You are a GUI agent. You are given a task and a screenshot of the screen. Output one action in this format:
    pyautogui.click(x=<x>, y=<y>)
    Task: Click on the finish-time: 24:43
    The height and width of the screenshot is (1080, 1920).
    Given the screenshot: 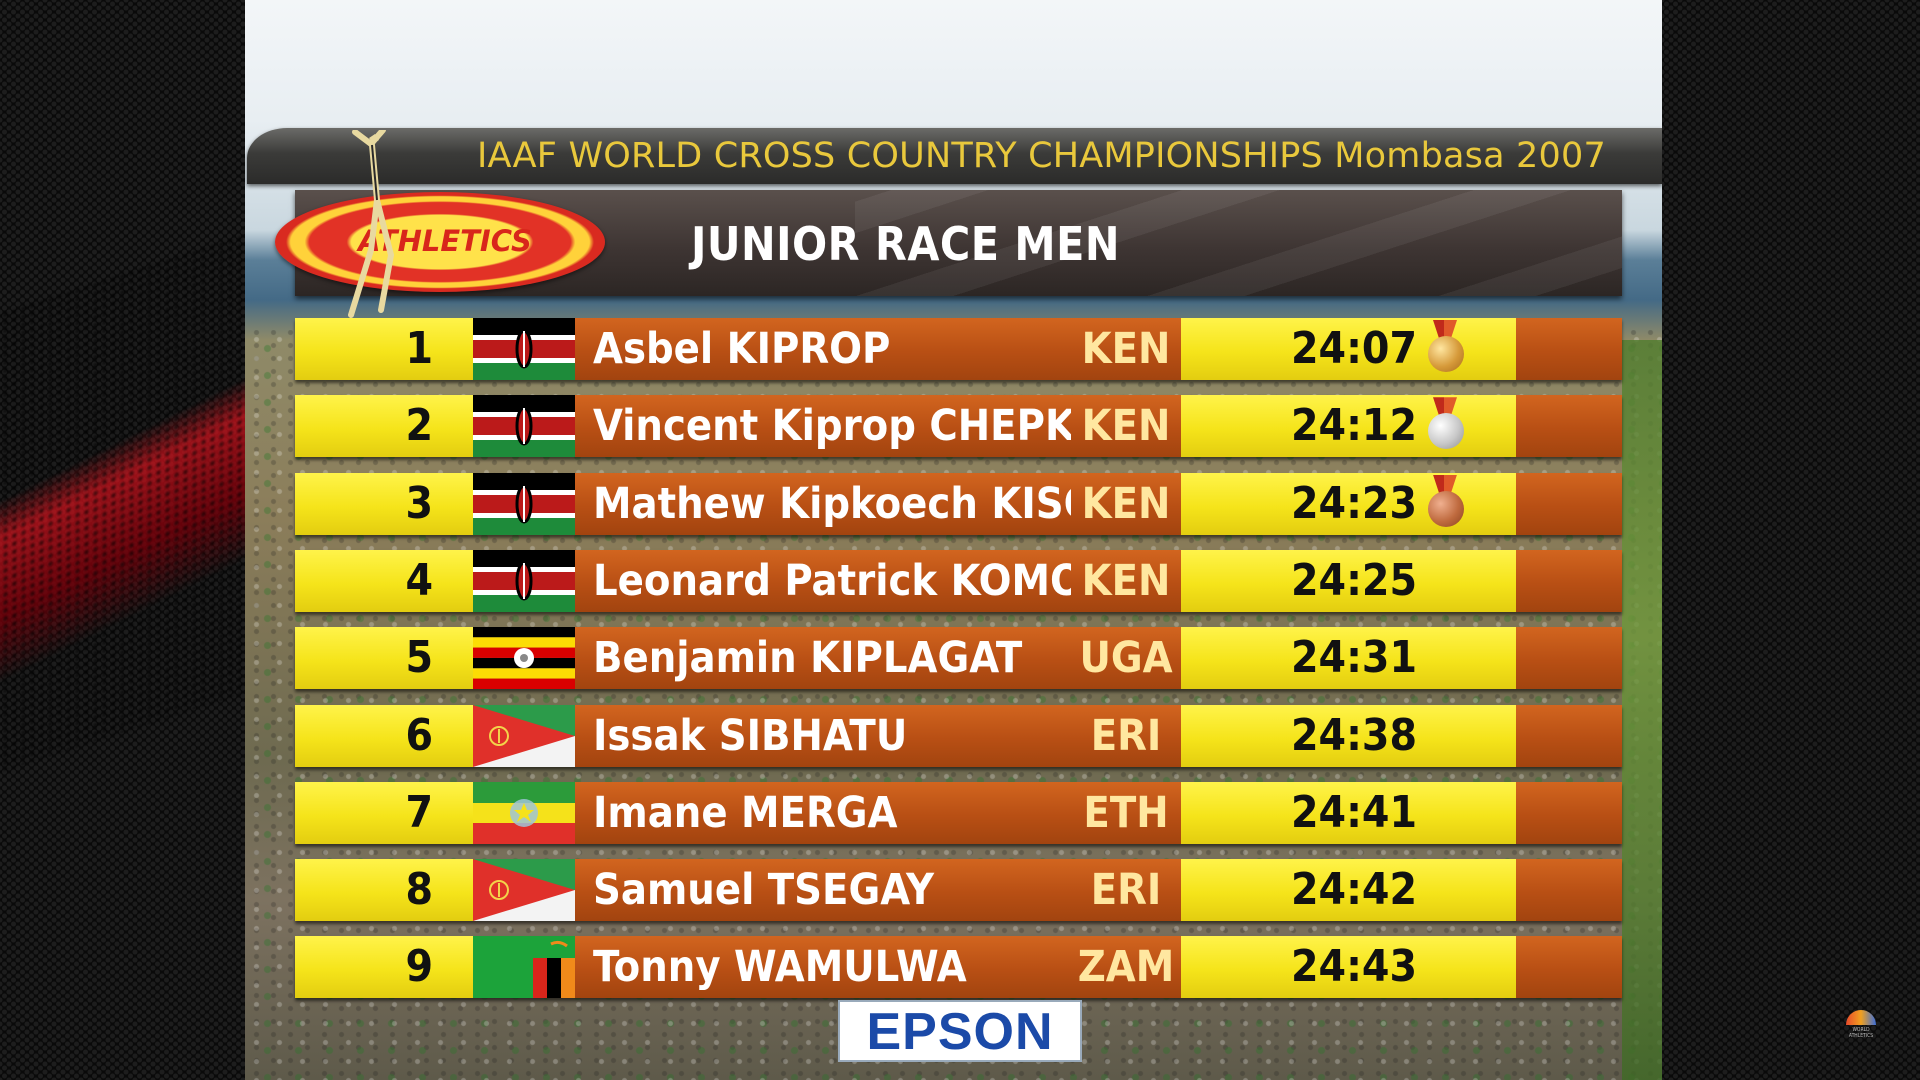 What is the action you would take?
    pyautogui.click(x=1348, y=967)
    